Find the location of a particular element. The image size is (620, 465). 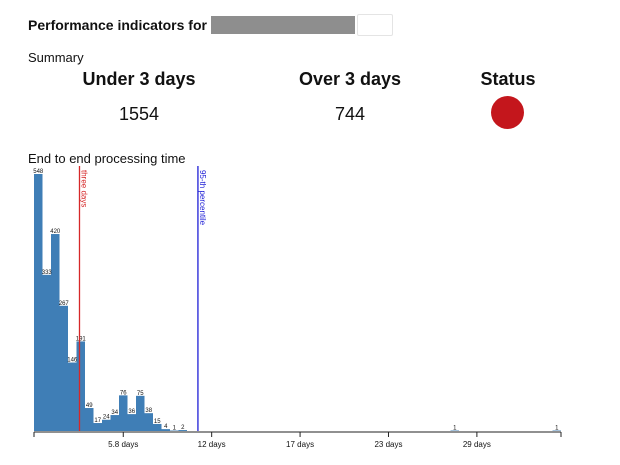

x-tick-label: 5.8 days is located at coordinates (123, 444).